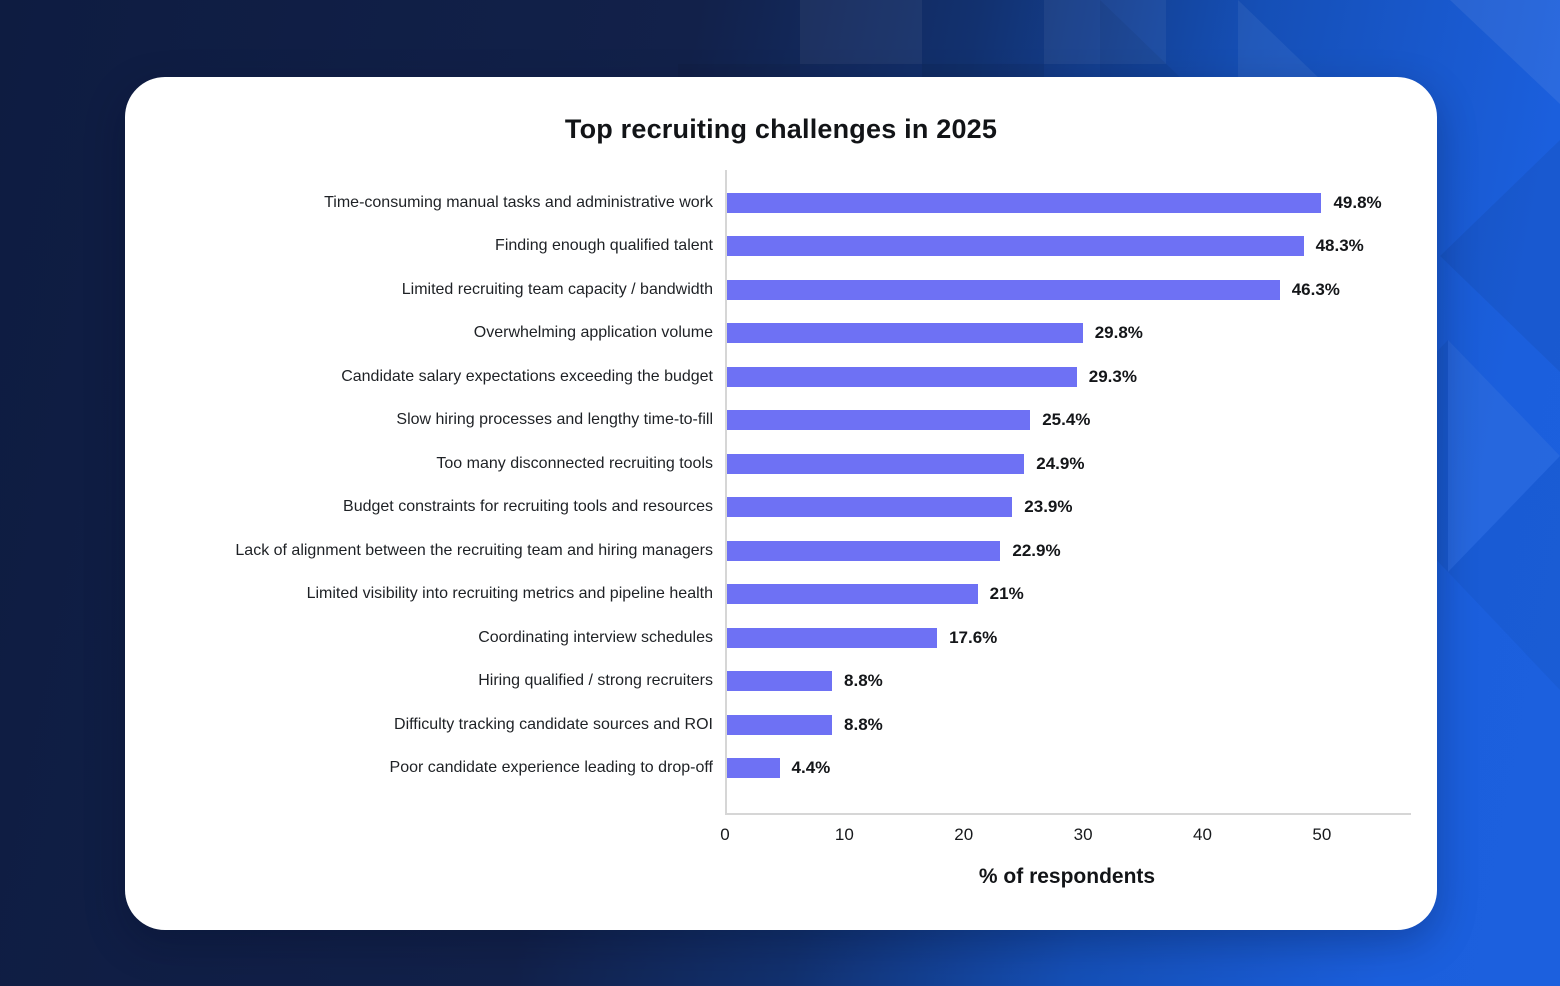 The height and width of the screenshot is (986, 1560). I want to click on x-tick-label: 20, so click(964, 834).